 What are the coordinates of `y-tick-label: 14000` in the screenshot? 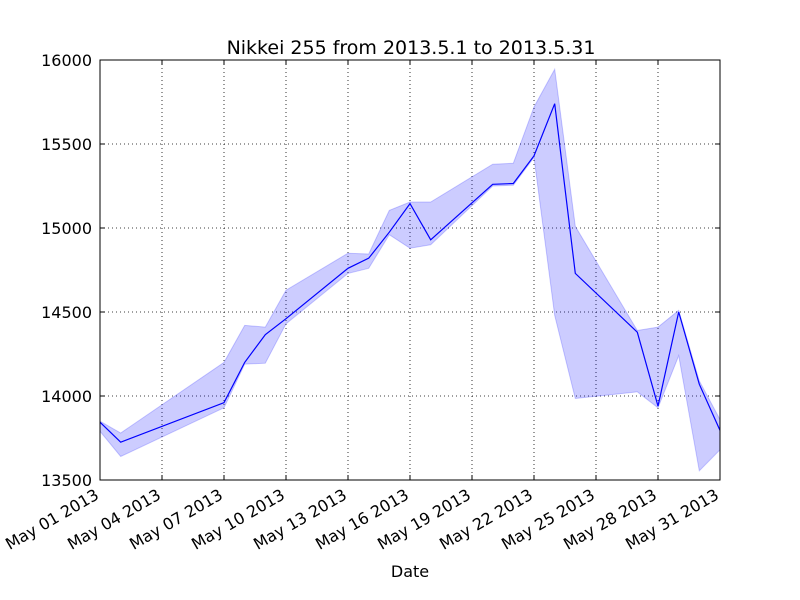 It's located at (66, 396).